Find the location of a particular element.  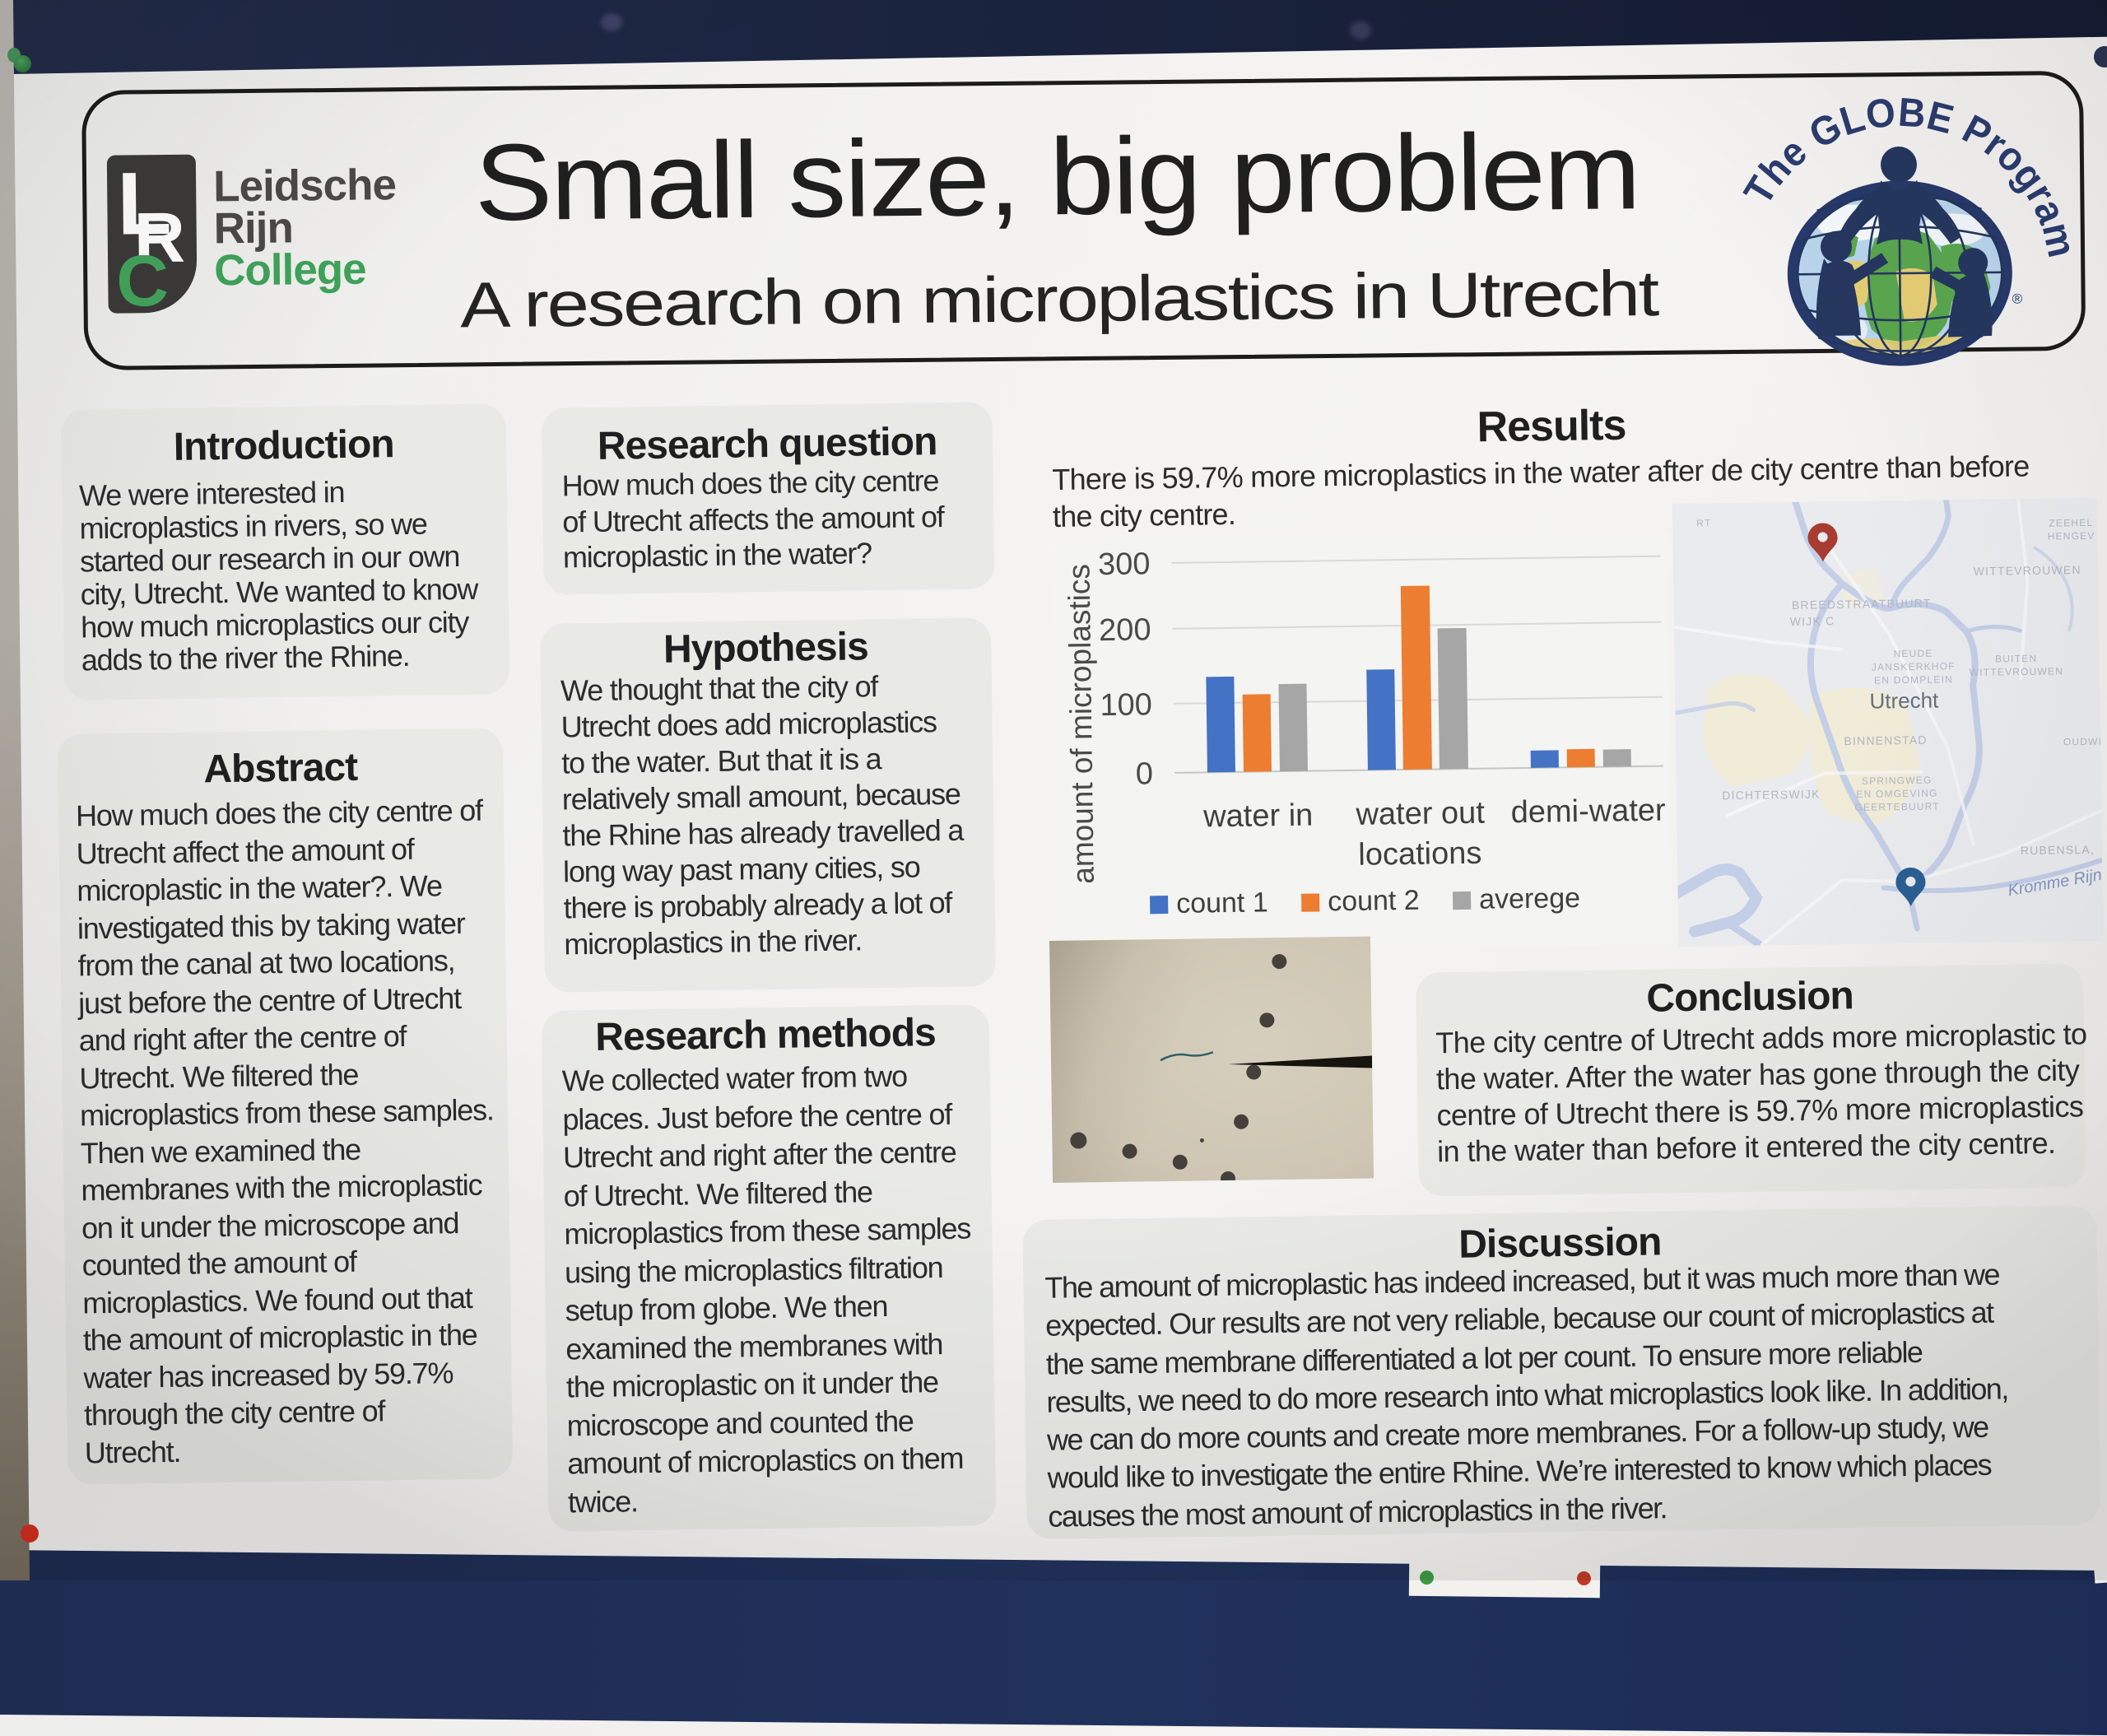

svg-text: 300 is located at coordinates (1124, 564).